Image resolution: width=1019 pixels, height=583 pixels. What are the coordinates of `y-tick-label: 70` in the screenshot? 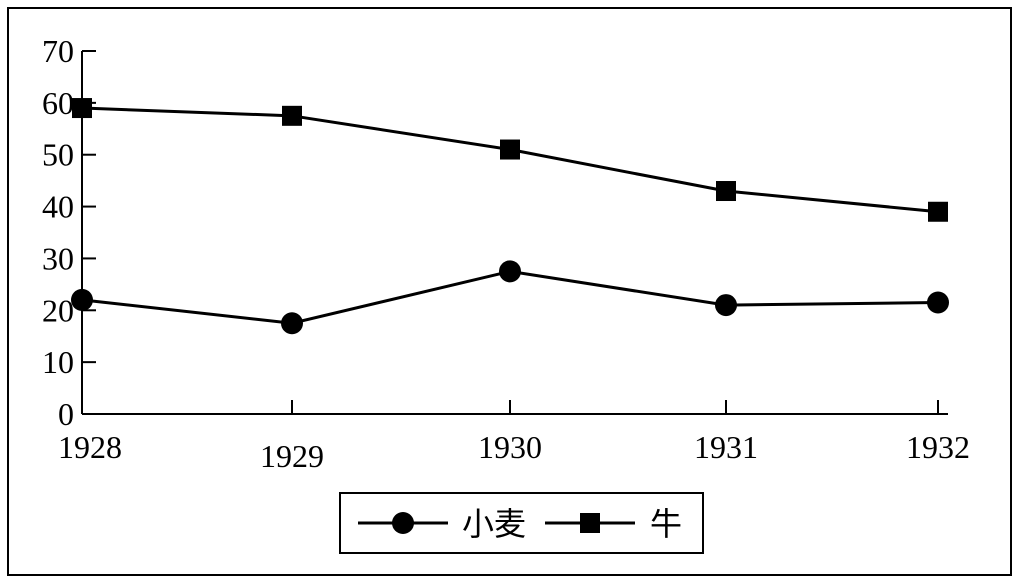 It's located at (58, 51).